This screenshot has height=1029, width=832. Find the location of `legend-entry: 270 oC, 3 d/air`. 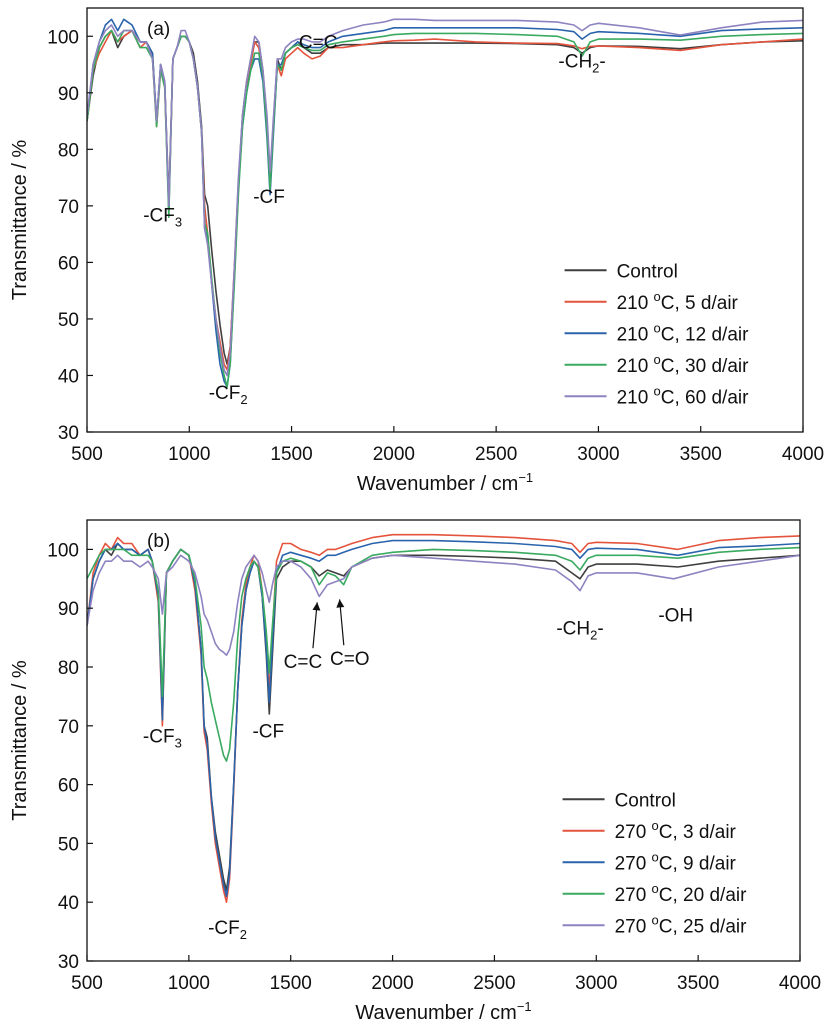

legend-entry: 270 oC, 3 d/air is located at coordinates (676, 830).